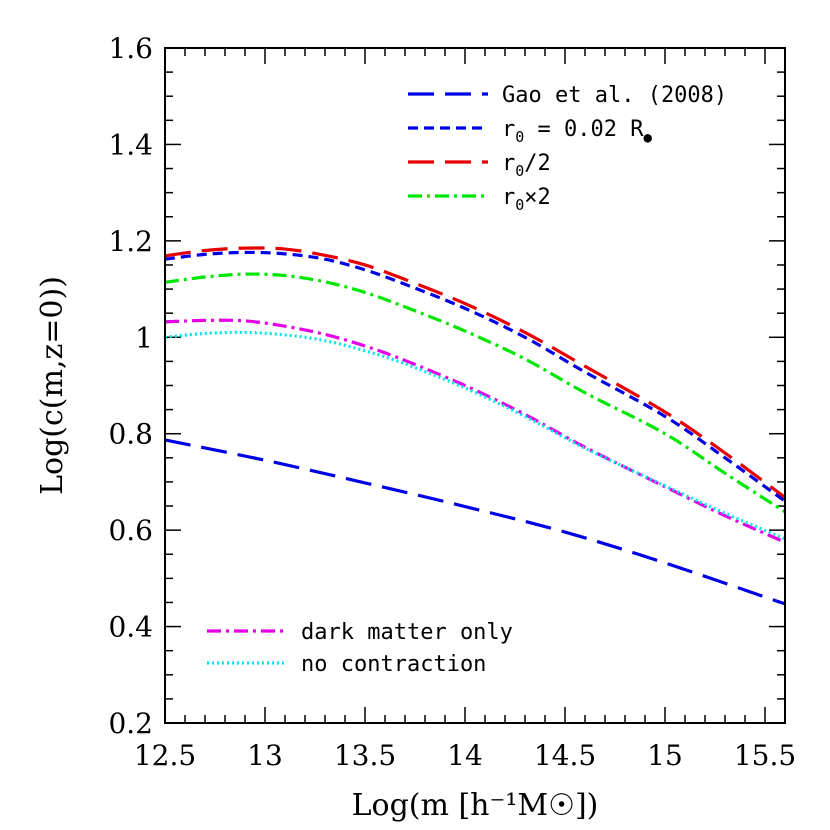 Image resolution: width=830 pixels, height=830 pixels. I want to click on legend-entry-r0x2: r0×2, so click(479, 199).